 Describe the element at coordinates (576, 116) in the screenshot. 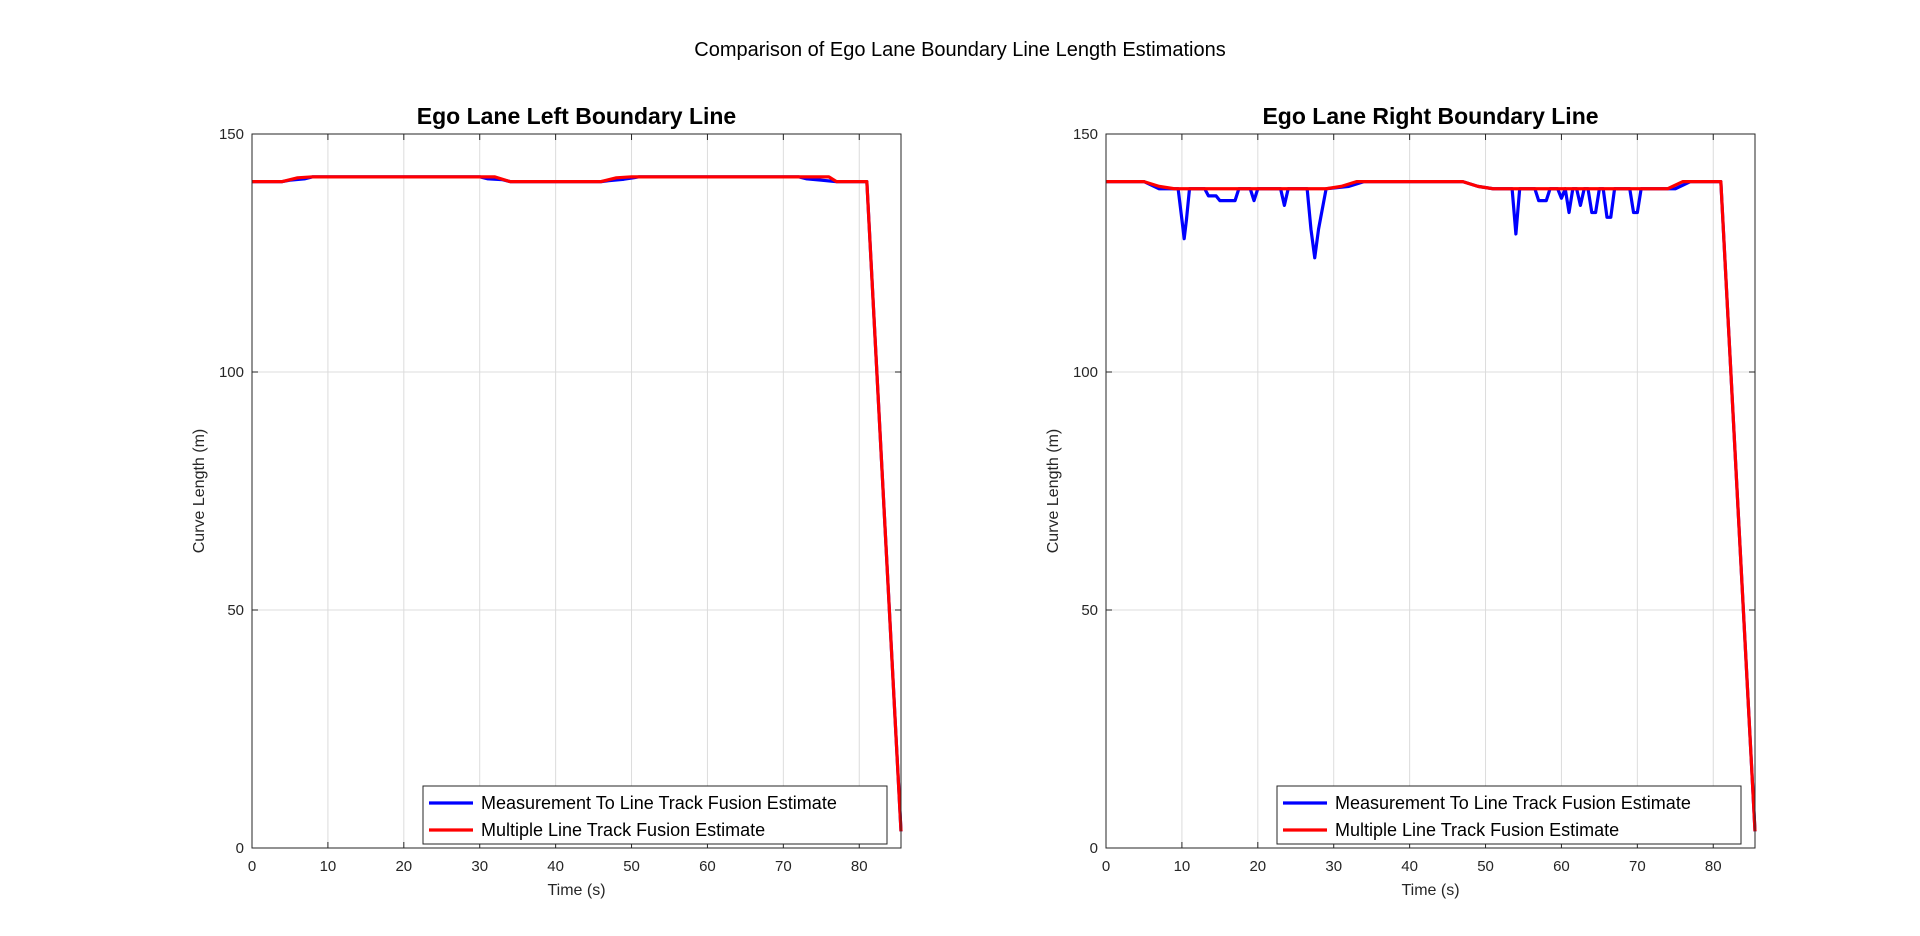

I see `subplot-title: Ego Lane Left Boundary Line` at that location.